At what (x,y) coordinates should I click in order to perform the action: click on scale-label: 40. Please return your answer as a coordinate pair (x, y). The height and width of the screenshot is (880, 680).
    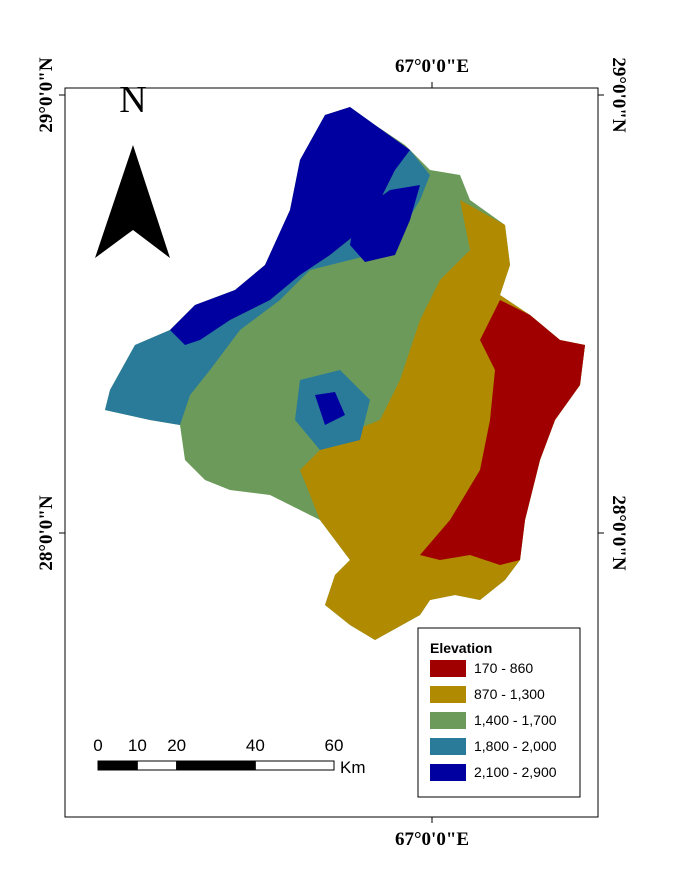
    Looking at the image, I should click on (255, 745).